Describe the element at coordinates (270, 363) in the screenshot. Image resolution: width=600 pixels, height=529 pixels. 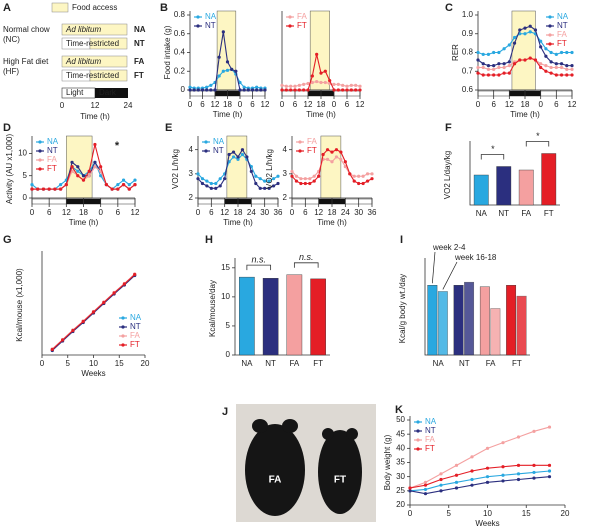
I see `x-tick-label: NT` at that location.